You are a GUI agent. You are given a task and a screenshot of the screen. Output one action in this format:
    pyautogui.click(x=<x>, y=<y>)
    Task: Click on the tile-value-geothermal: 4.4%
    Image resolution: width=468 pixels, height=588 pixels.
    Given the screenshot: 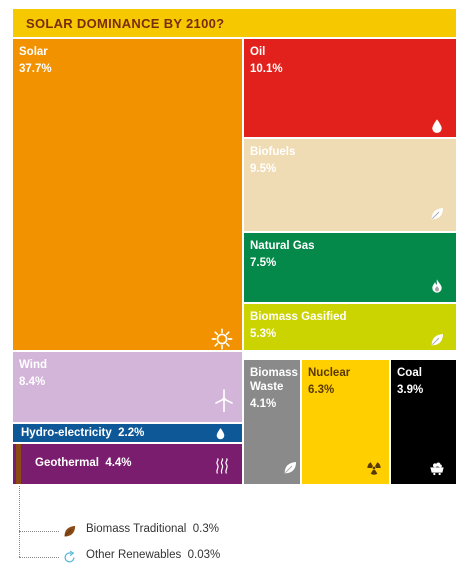 What is the action you would take?
    pyautogui.click(x=118, y=463)
    